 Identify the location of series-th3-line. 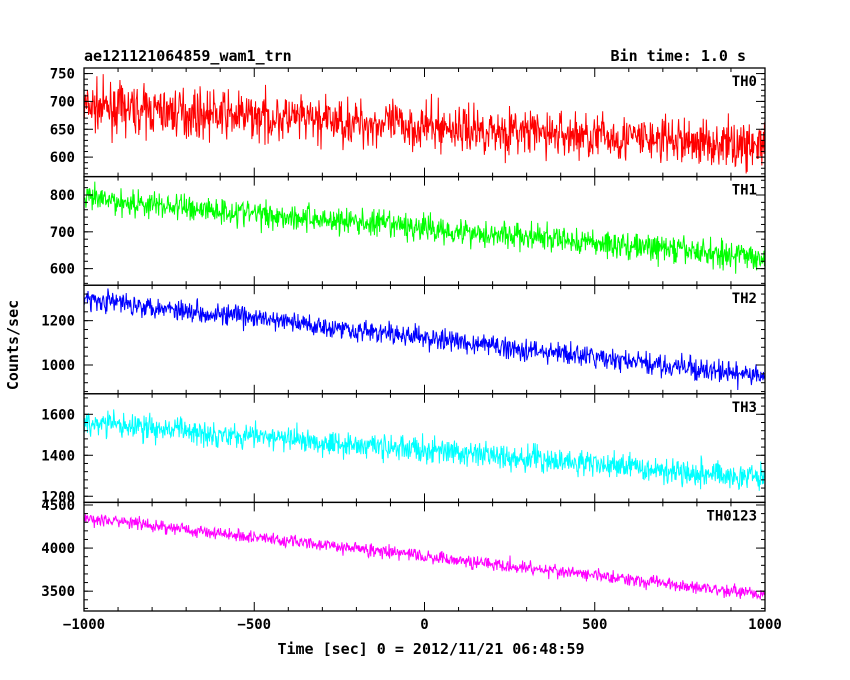
(424, 450).